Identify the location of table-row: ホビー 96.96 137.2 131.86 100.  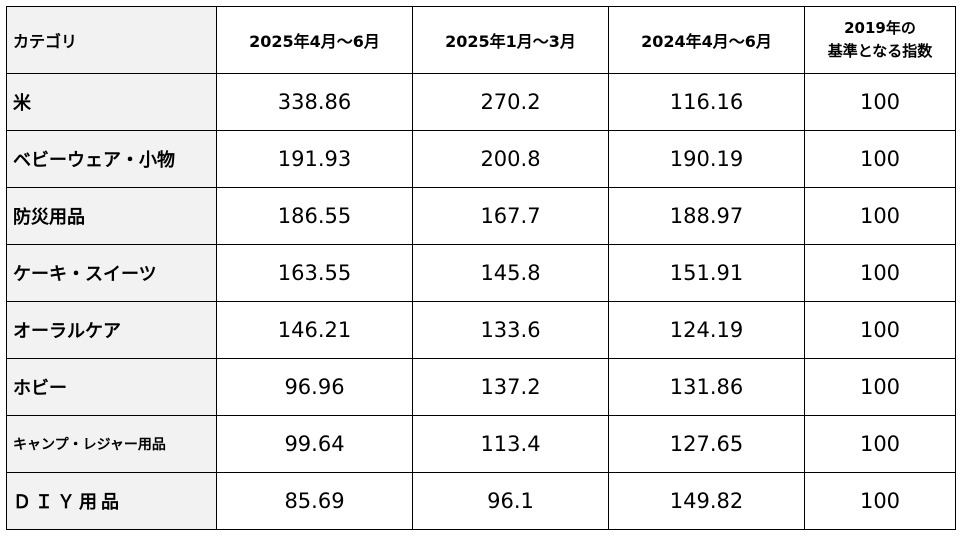
(481, 387).